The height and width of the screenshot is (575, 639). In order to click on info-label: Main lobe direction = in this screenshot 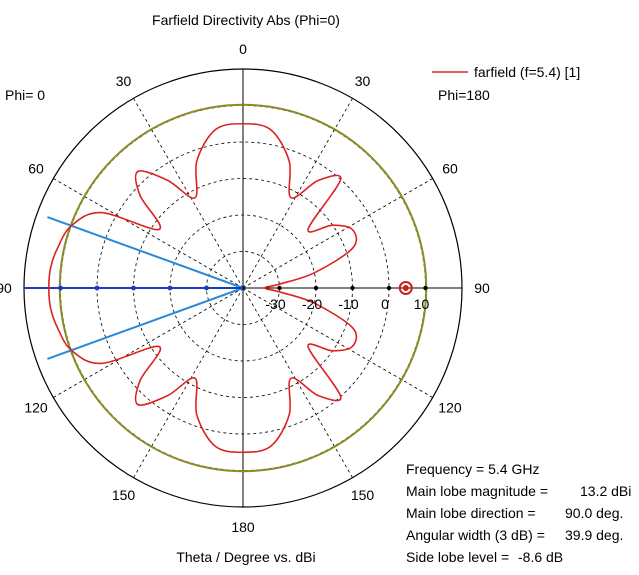, I will do `click(471, 513)`.